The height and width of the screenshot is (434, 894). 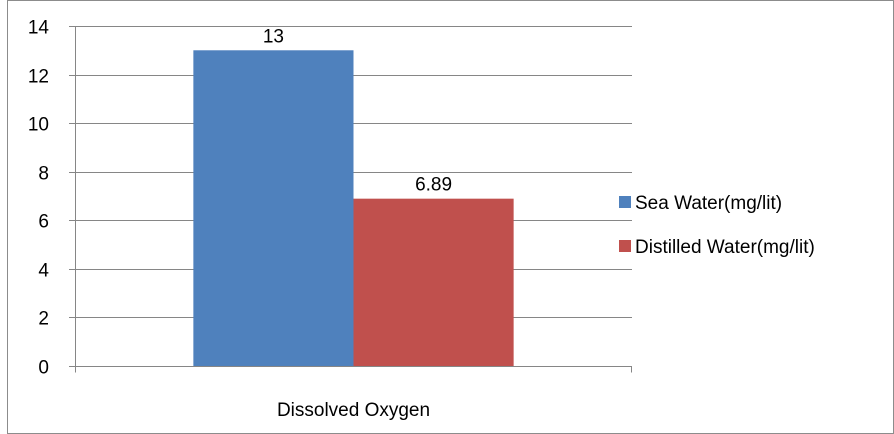 I want to click on y-tick-label: 12, so click(x=38, y=77).